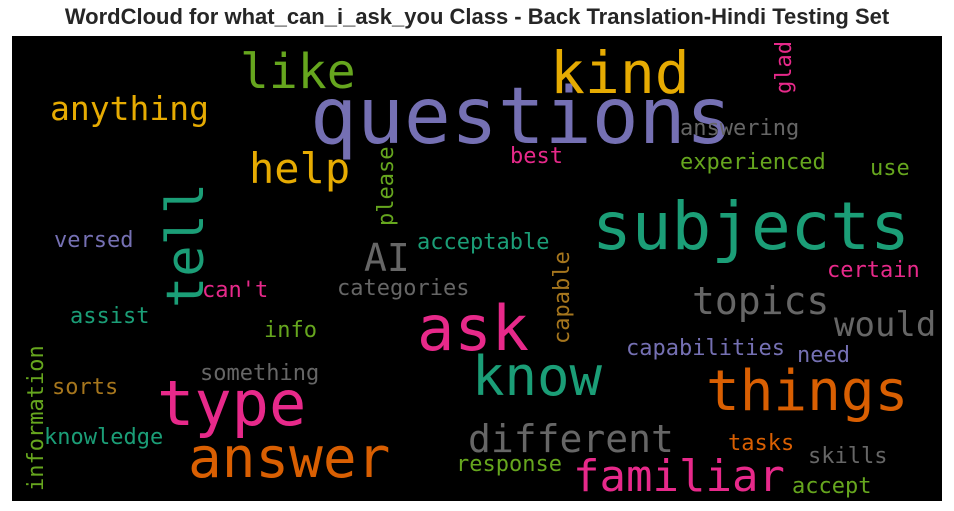  What do you see at coordinates (473, 328) in the screenshot?
I see `word-ask: ask` at bounding box center [473, 328].